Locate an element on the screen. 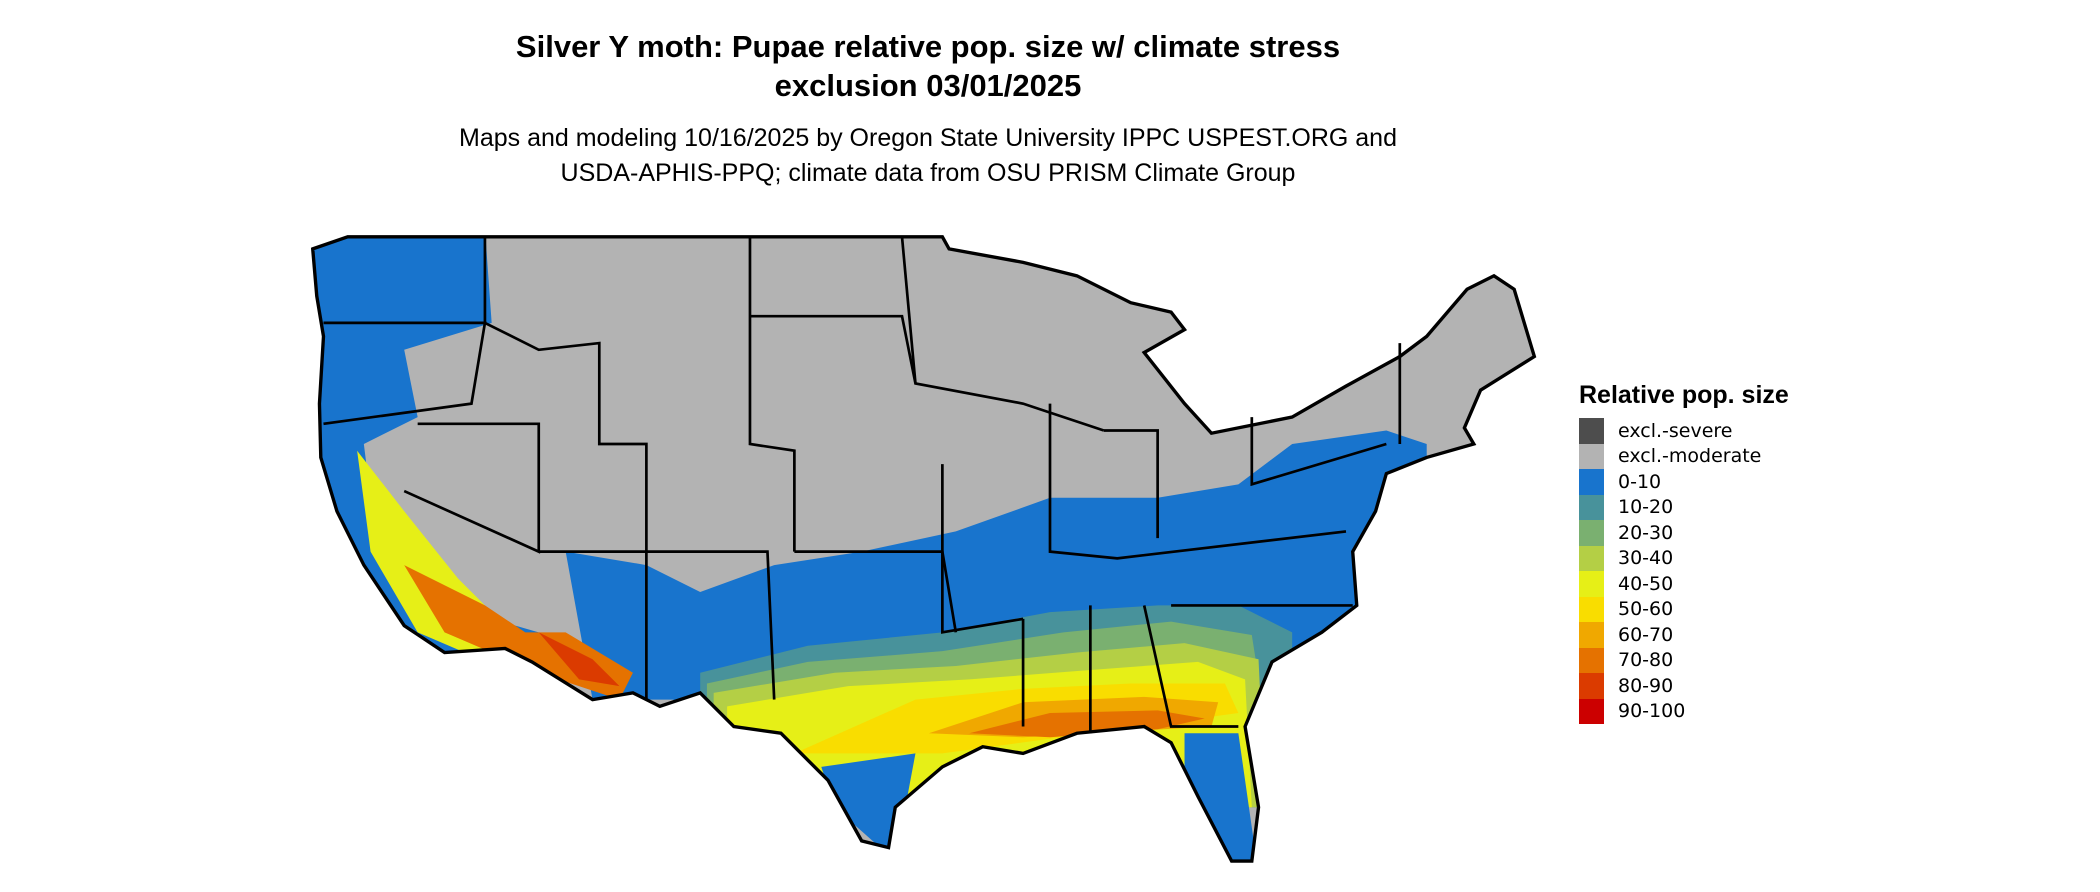  legend-title: Relative pop. size is located at coordinates (1684, 395).